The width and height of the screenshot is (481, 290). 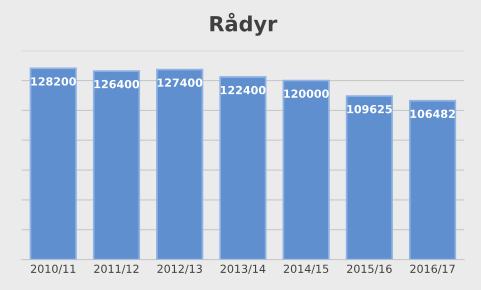 What do you see at coordinates (180, 82) in the screenshot?
I see `data-label: 127400` at bounding box center [180, 82].